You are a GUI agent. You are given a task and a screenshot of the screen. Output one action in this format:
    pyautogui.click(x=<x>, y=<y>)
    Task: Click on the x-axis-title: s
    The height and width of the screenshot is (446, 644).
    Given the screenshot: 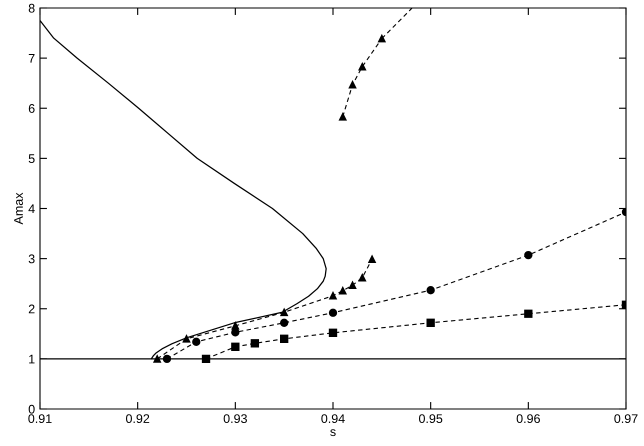 What is the action you would take?
    pyautogui.click(x=333, y=432)
    